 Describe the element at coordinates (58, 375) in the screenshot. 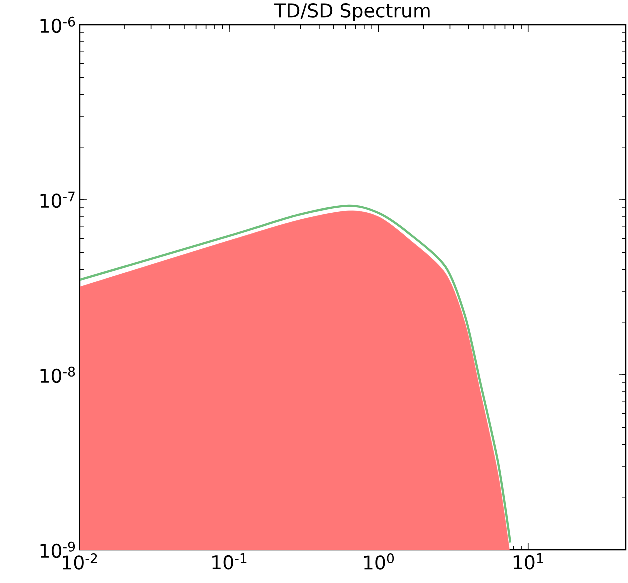

I see `y-tick-label: 10$^{-8}$` at that location.